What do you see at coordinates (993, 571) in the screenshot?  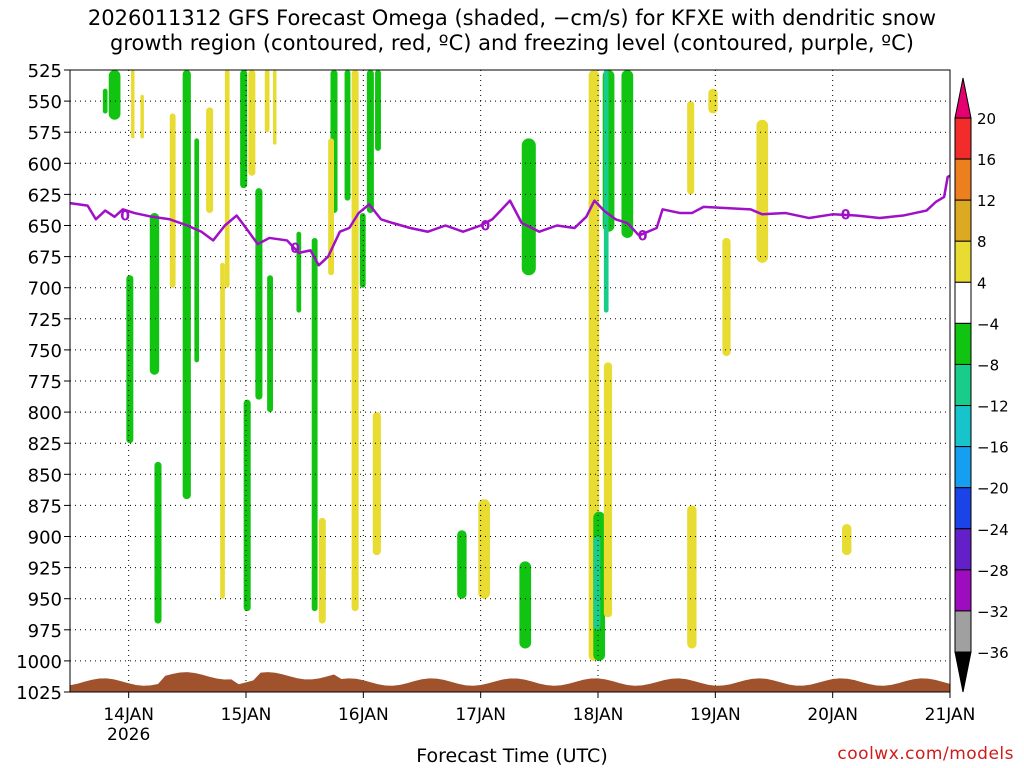 I see `colorbar-label-11: −28` at bounding box center [993, 571].